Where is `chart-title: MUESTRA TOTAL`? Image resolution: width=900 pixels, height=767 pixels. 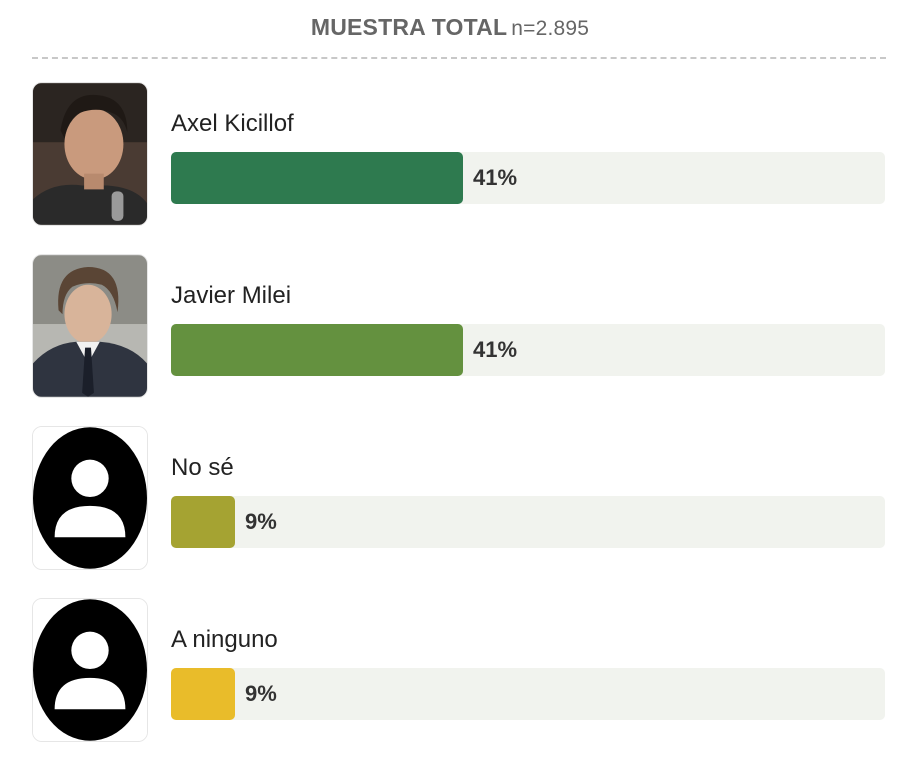
chart-title: MUESTRA TOTAL is located at coordinates (409, 27).